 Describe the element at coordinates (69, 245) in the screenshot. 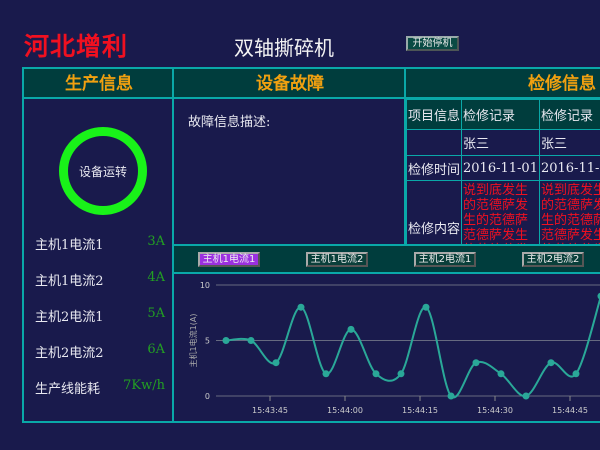

I see `stat-label: 主机1电流1` at that location.